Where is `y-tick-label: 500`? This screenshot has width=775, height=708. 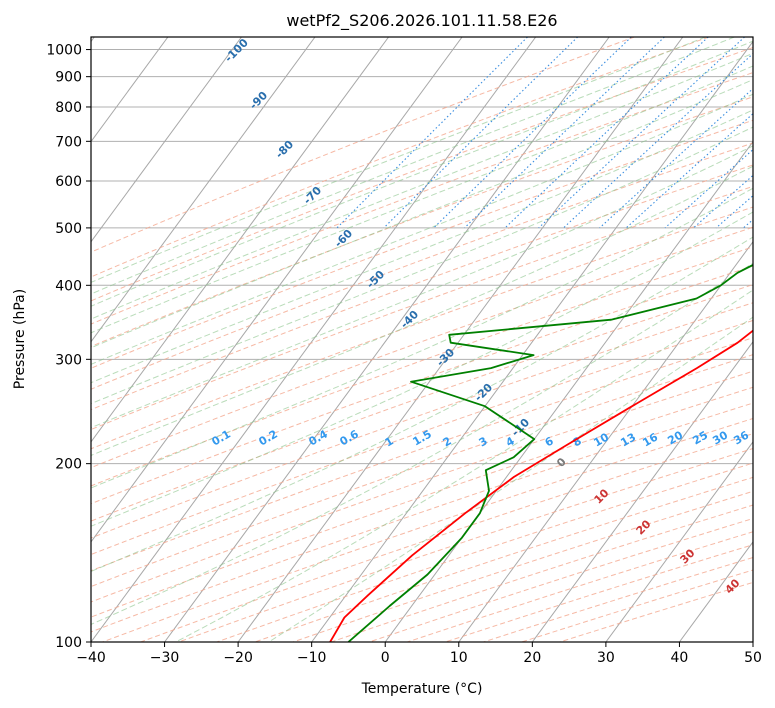 y-tick-label: 500 is located at coordinates (68, 229).